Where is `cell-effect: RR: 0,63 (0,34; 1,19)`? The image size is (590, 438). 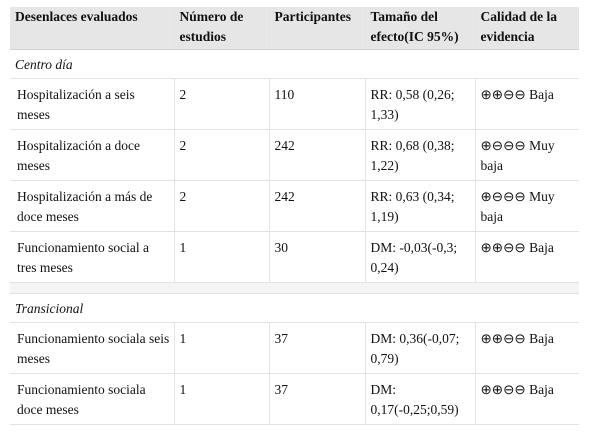 cell-effect: RR: 0,63 (0,34; 1,19) is located at coordinates (420, 206).